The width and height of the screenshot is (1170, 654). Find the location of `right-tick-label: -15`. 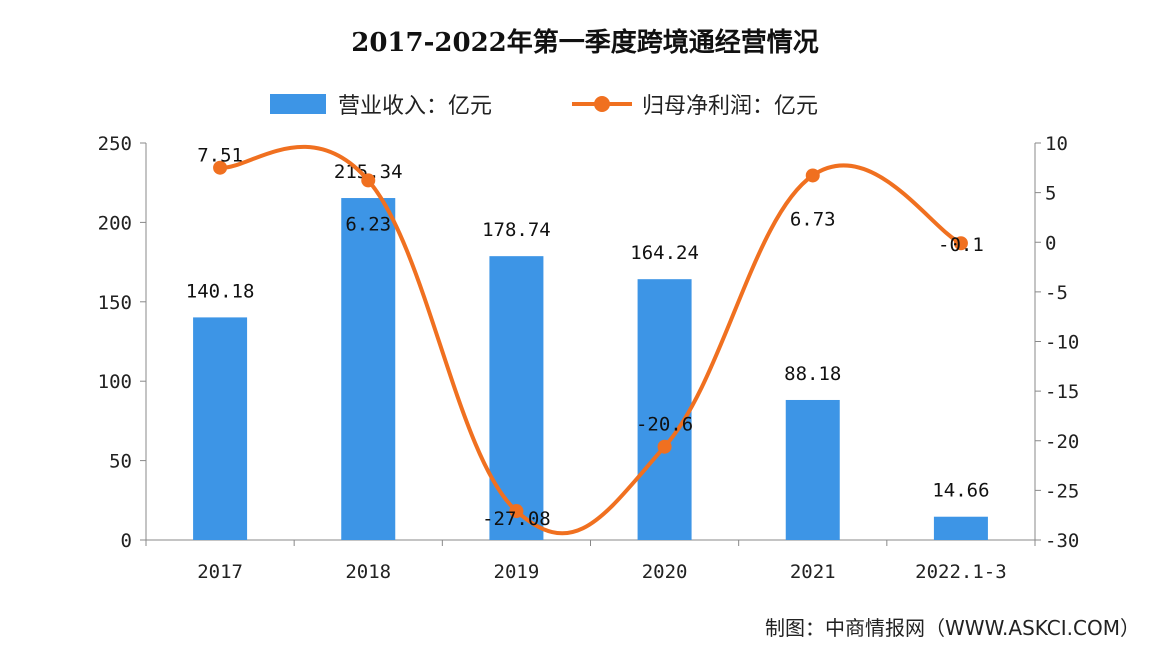

right-tick-label: -15 is located at coordinates (1062, 392).